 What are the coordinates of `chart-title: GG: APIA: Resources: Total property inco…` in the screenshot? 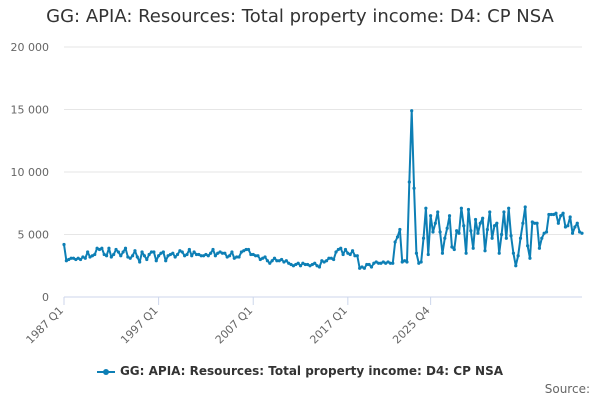 It's located at (300, 16).